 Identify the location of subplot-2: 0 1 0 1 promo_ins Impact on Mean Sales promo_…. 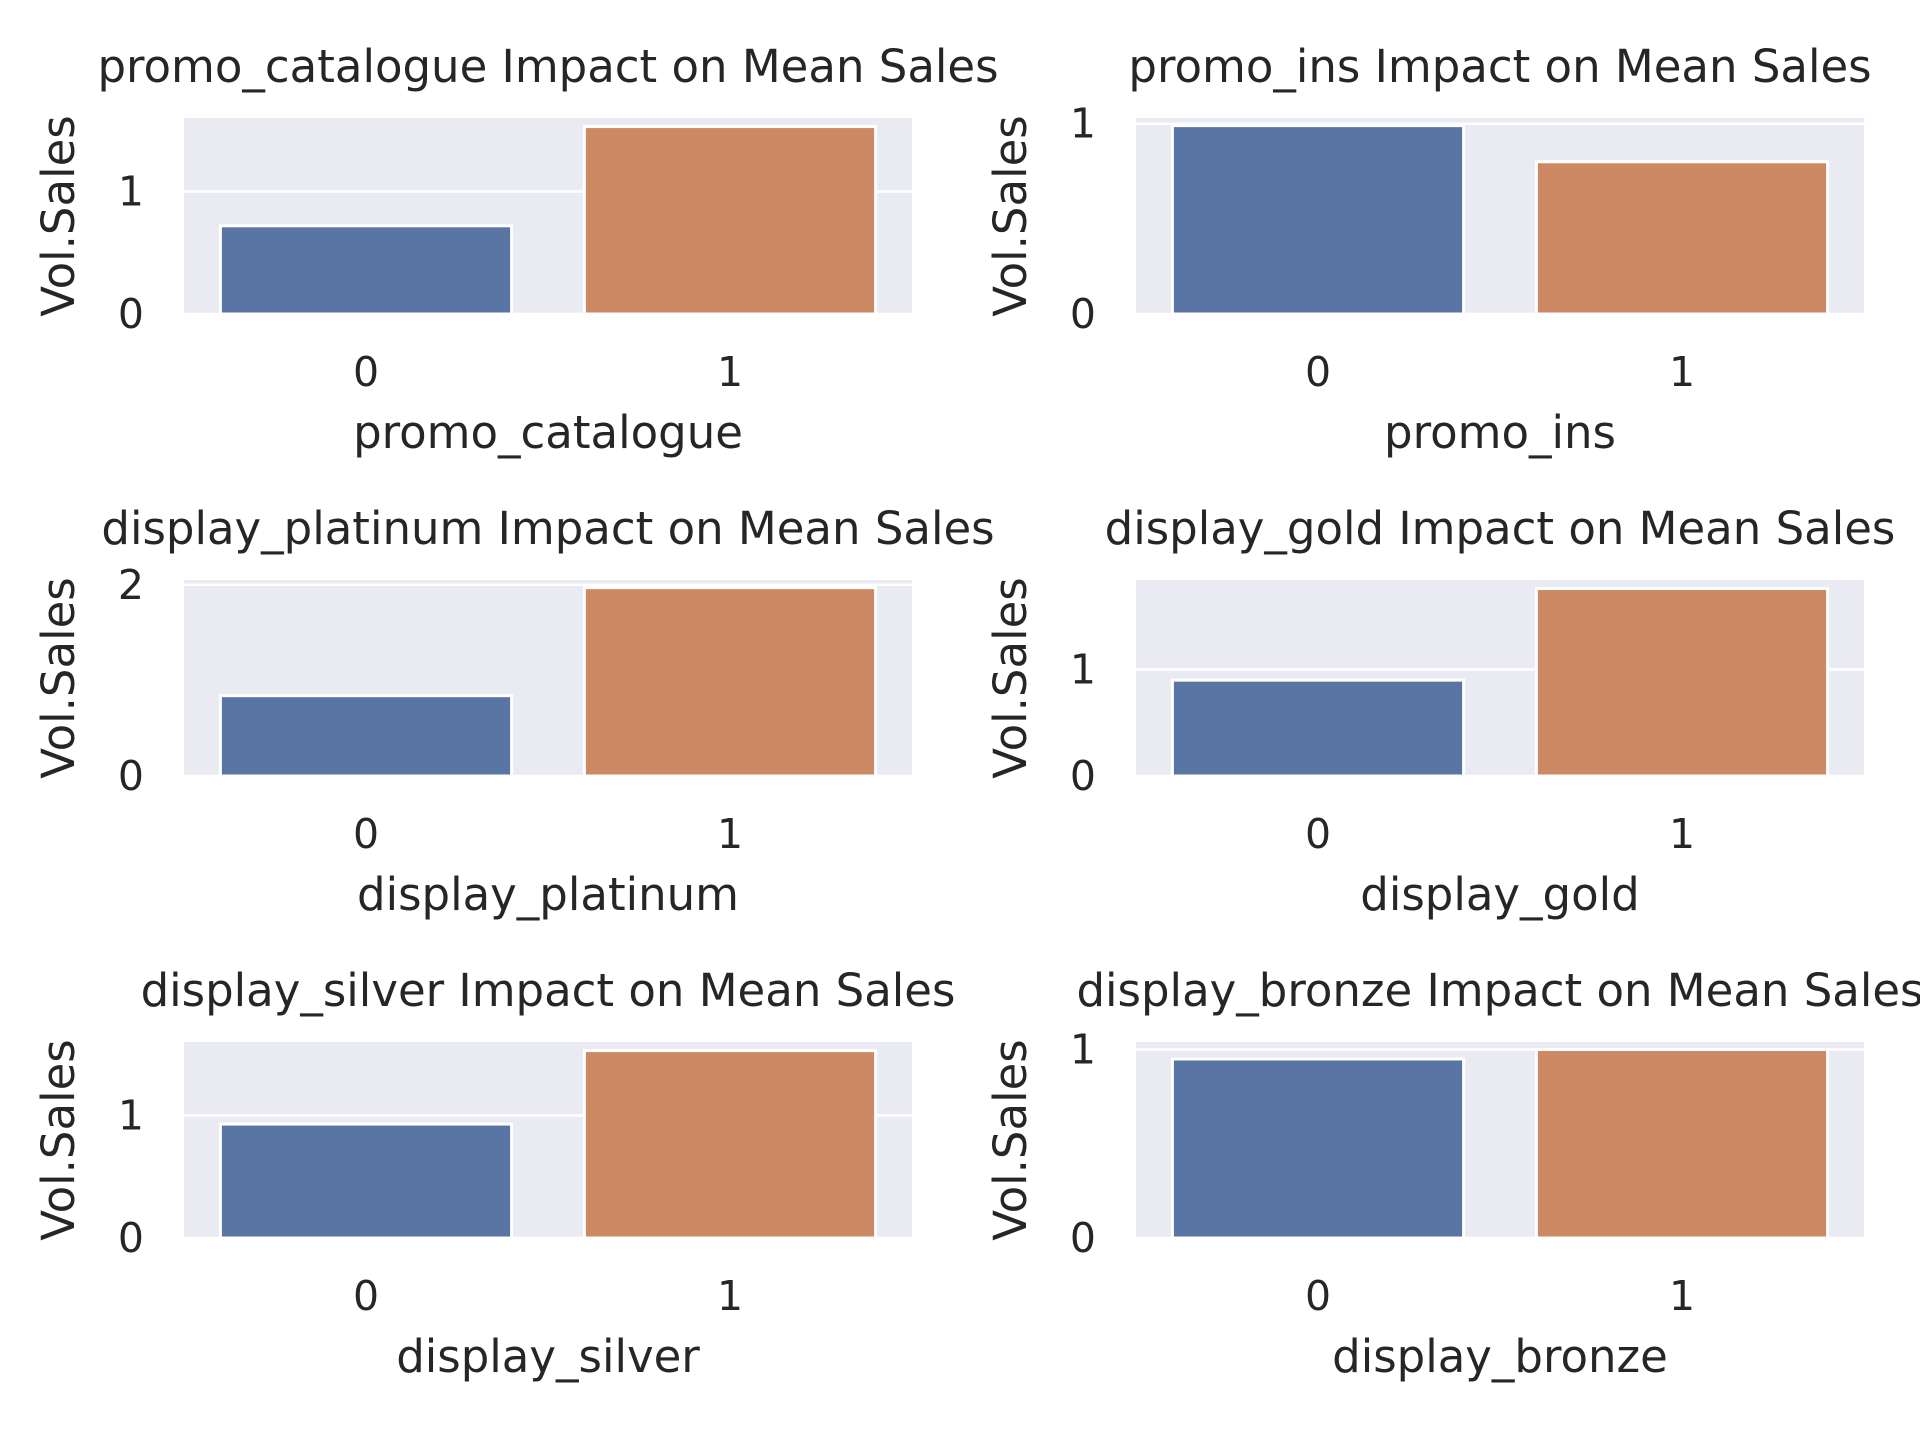
(1428, 249).